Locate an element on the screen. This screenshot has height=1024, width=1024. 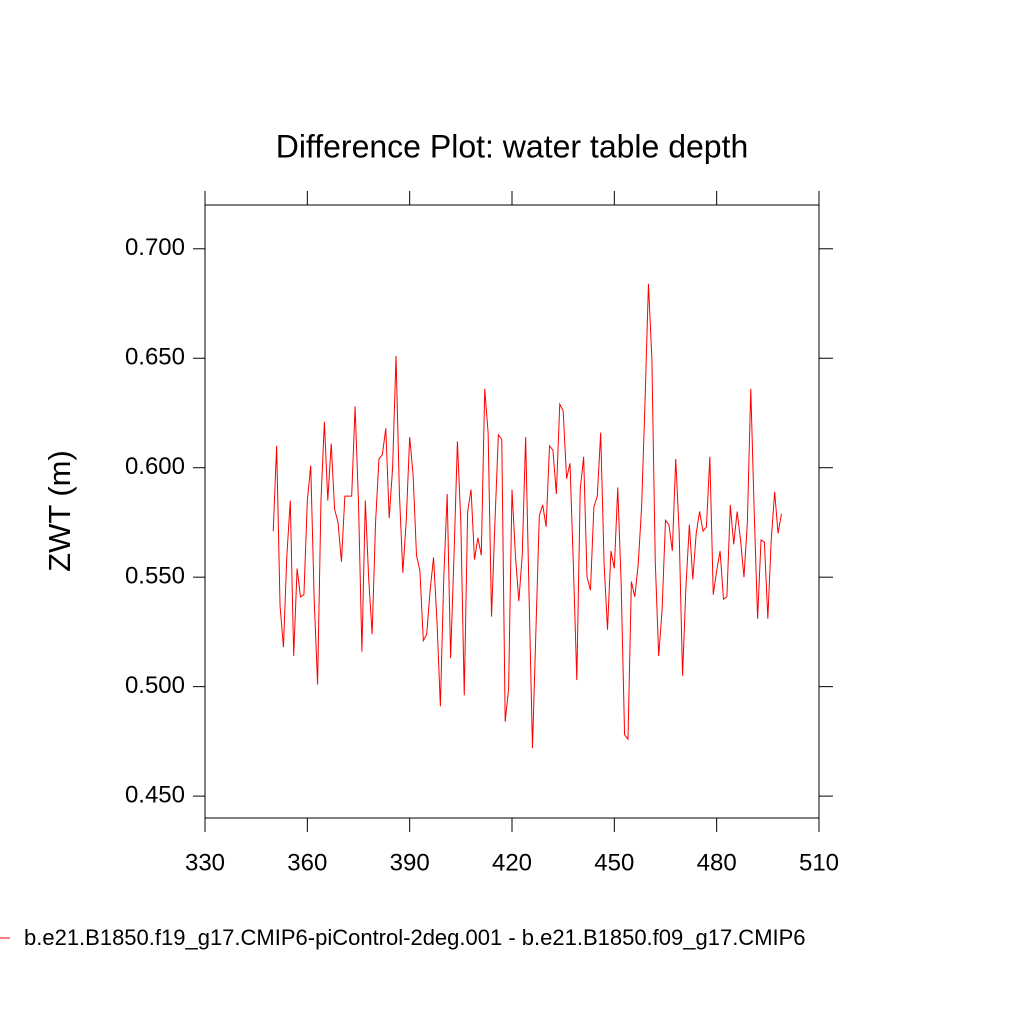
y-tick-label: 0.450 is located at coordinates (155, 794).